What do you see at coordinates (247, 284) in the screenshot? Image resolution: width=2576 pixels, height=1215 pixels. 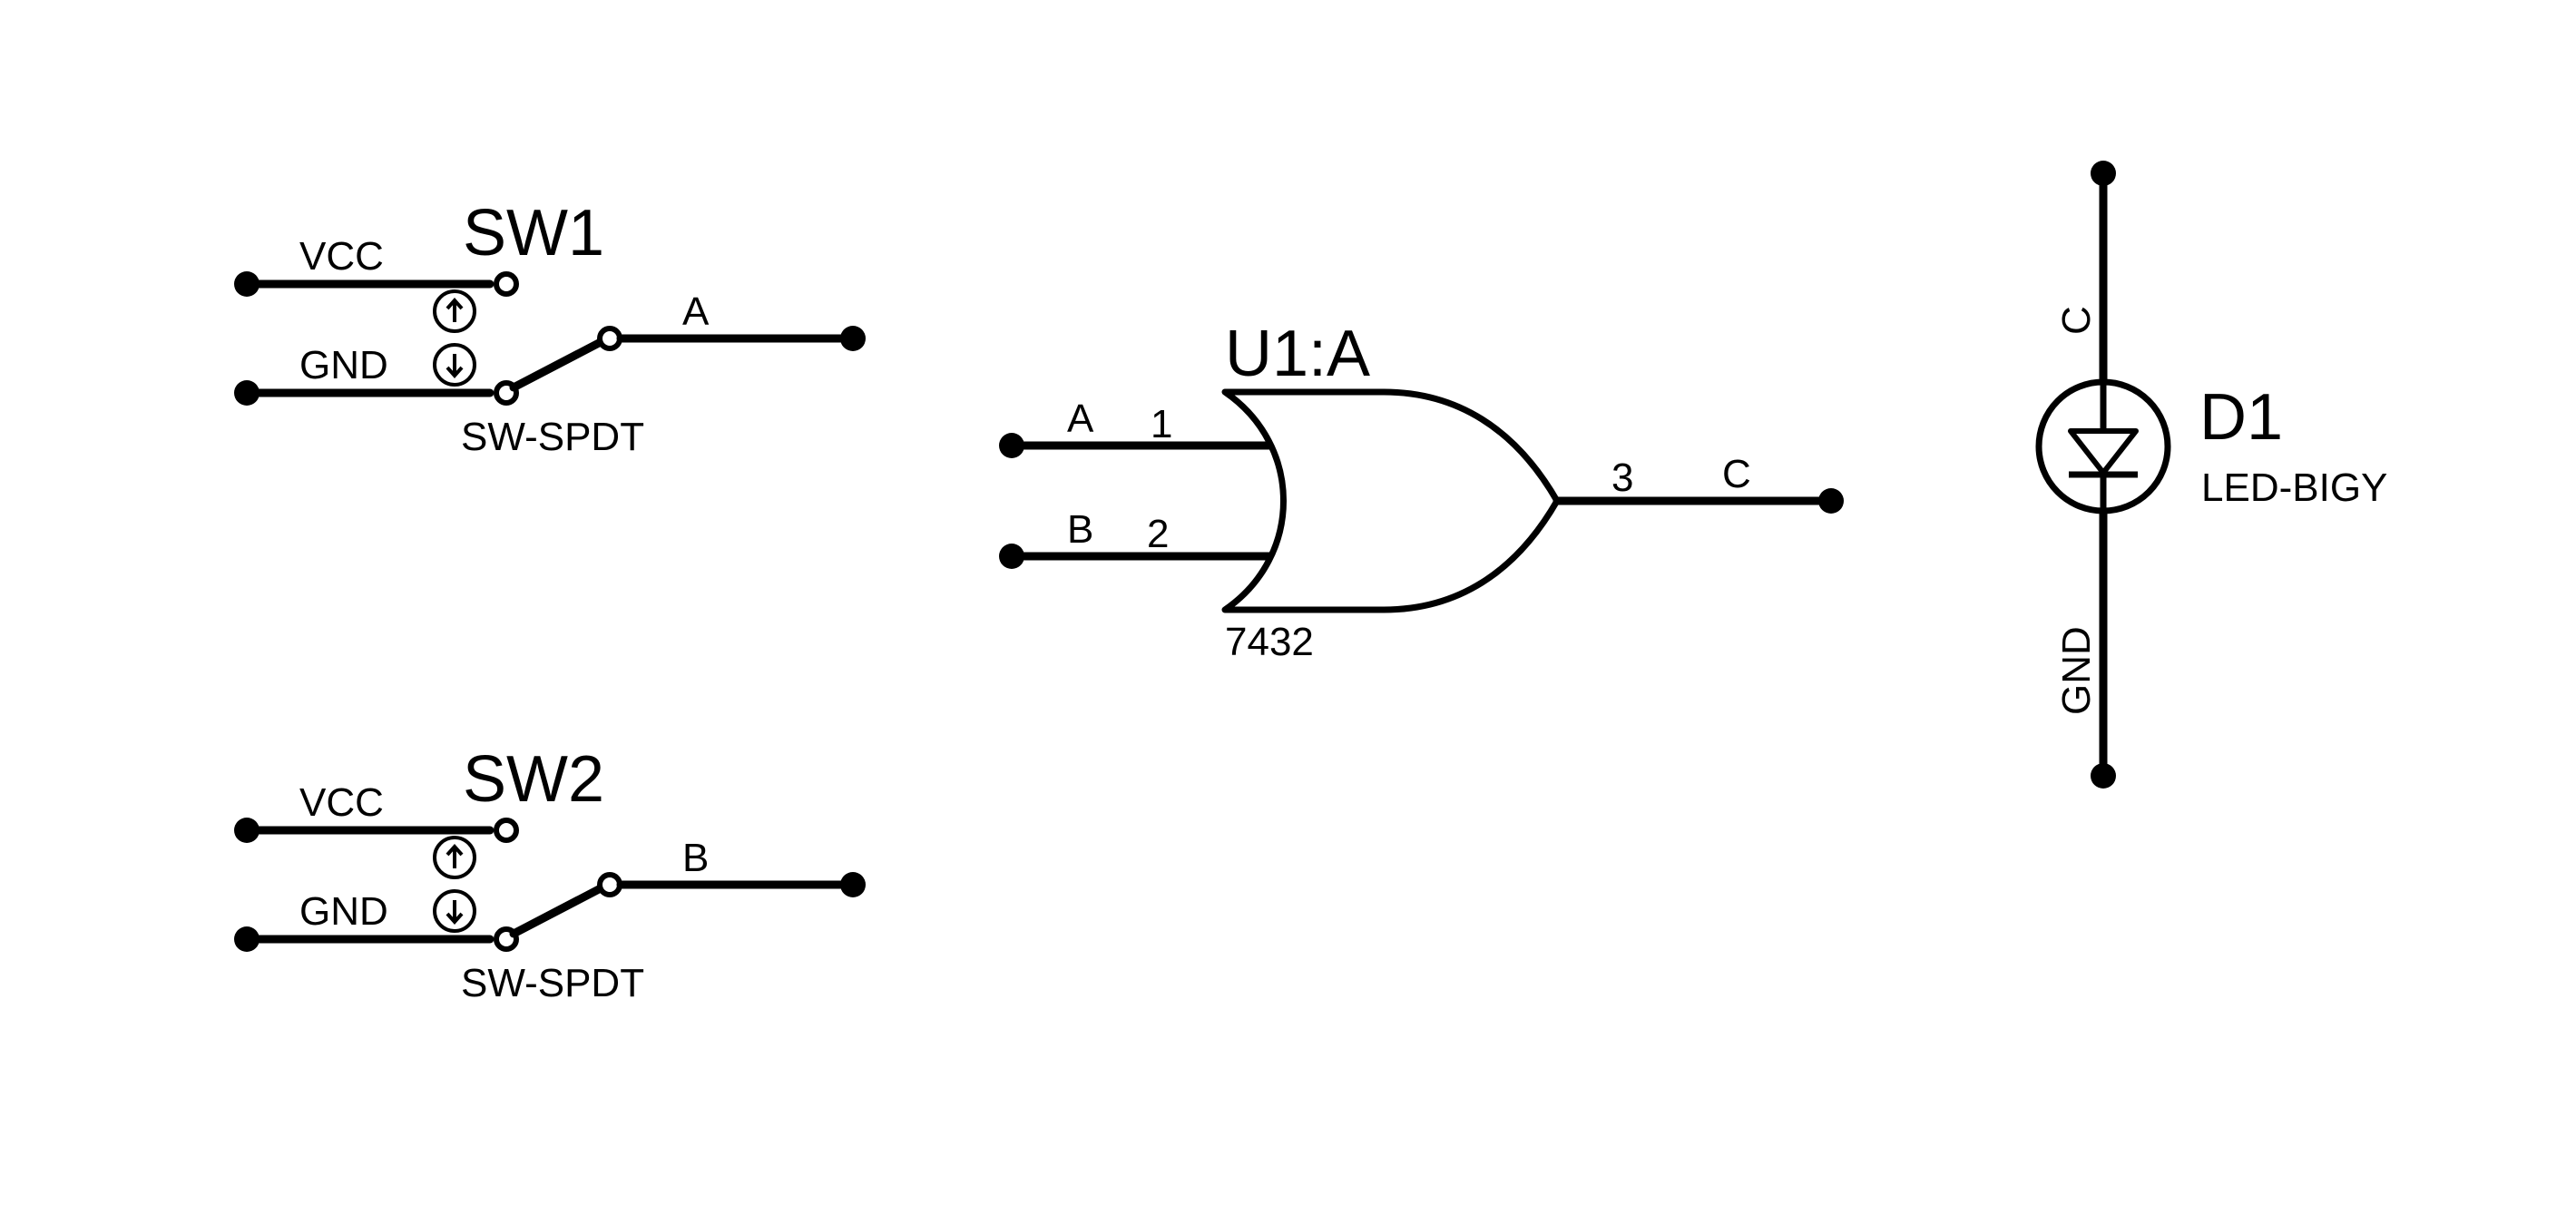 I see `sw1-vcc-terminal` at bounding box center [247, 284].